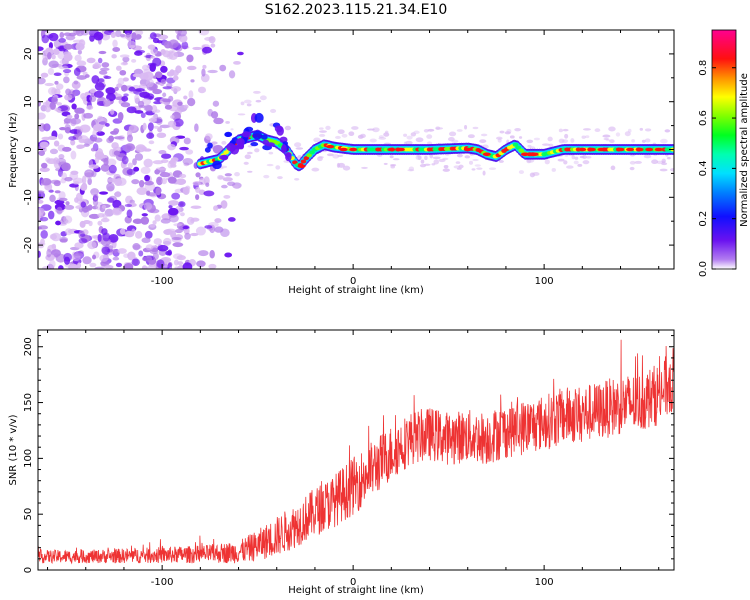 The image size is (750, 600). Describe the element at coordinates (13, 150) in the screenshot. I see `spectrogram-ylabel: Frequency (Hz)` at that location.